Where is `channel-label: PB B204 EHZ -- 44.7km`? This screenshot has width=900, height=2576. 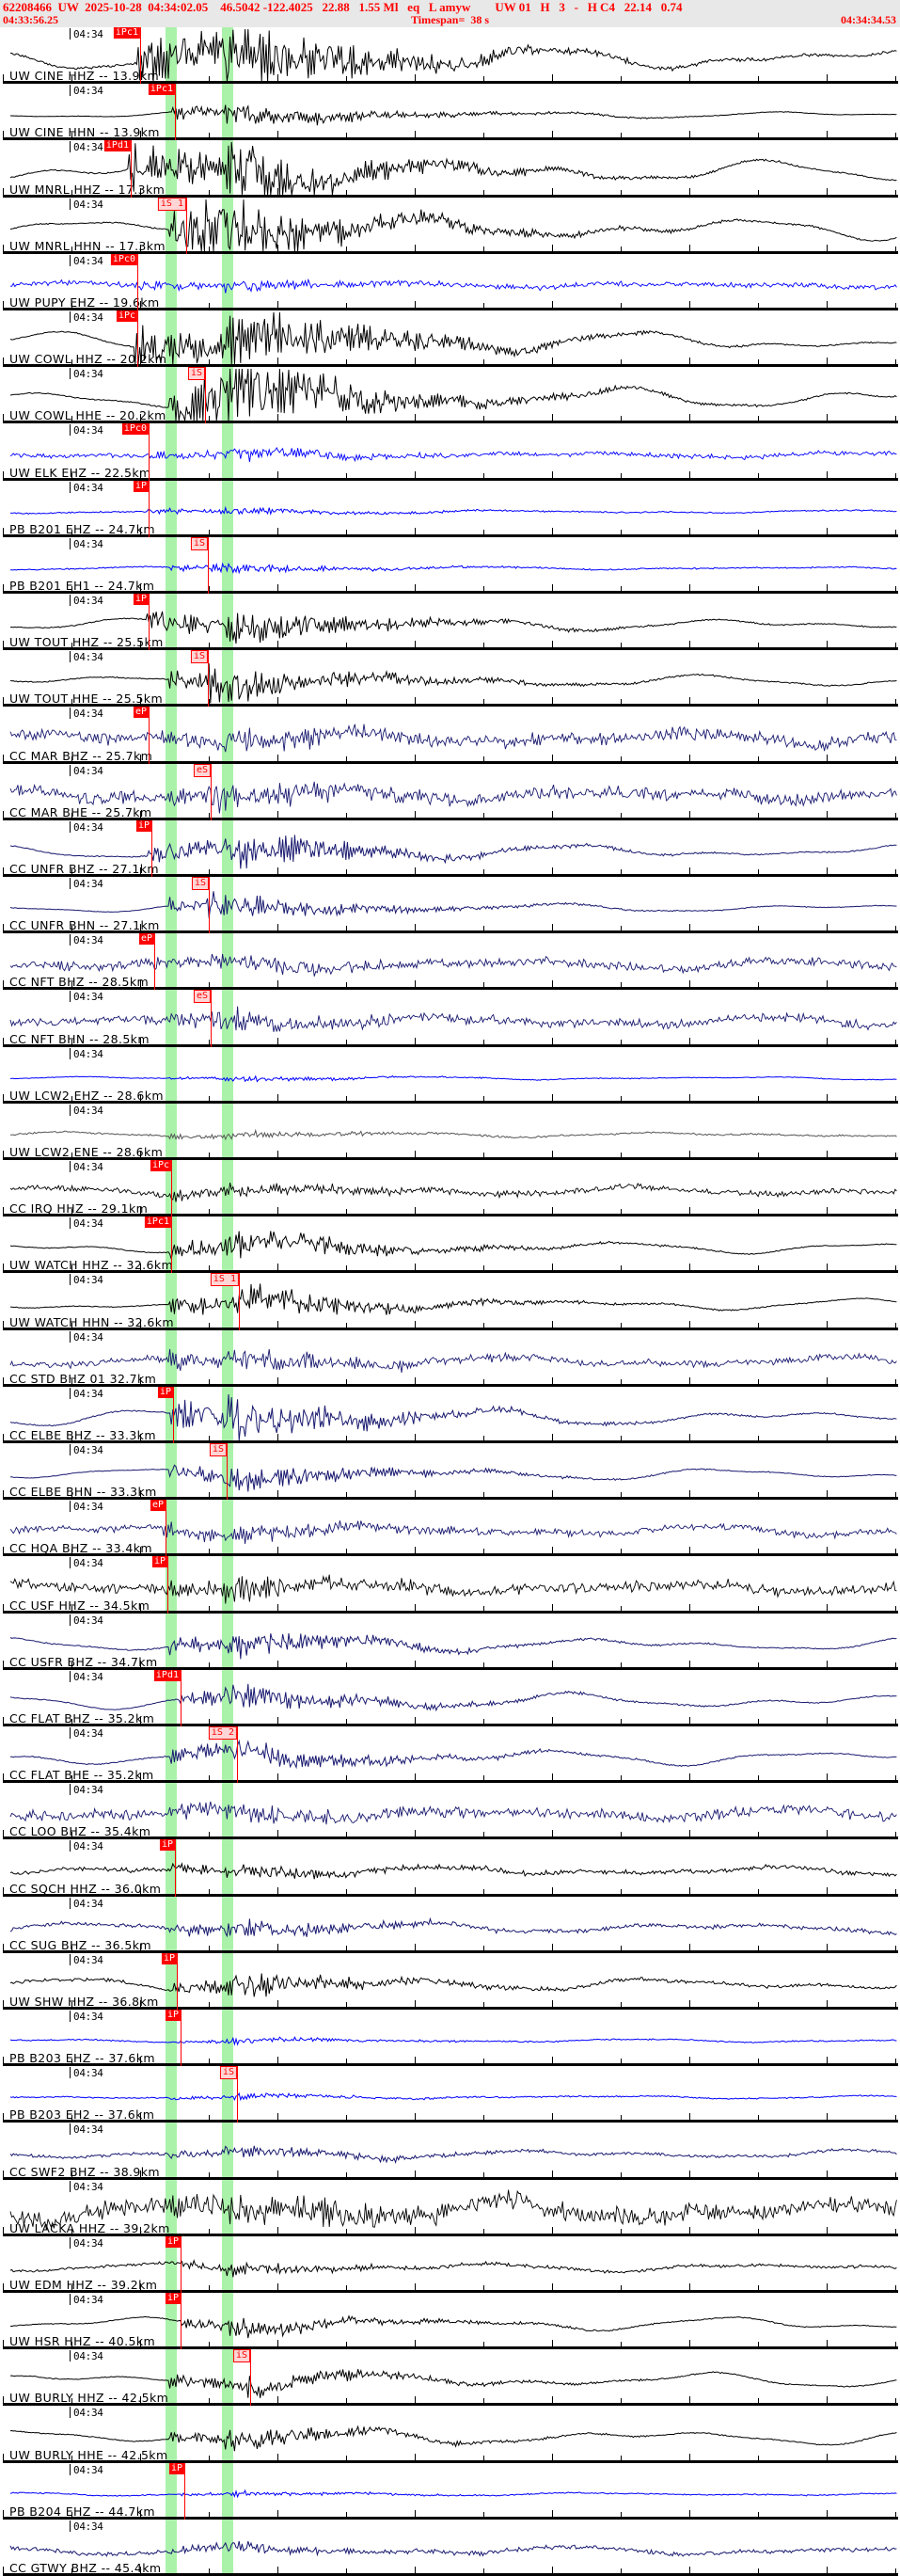 channel-label: PB B204 EHZ -- 44.7km is located at coordinates (82, 2511).